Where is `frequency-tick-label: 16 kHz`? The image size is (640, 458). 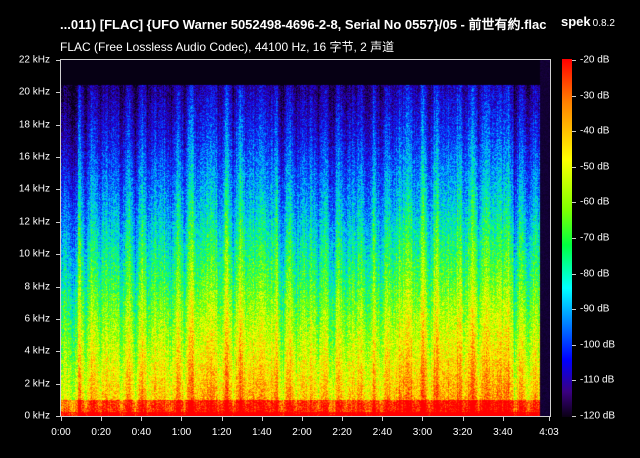 frequency-tick-label: 16 kHz is located at coordinates (34, 157).